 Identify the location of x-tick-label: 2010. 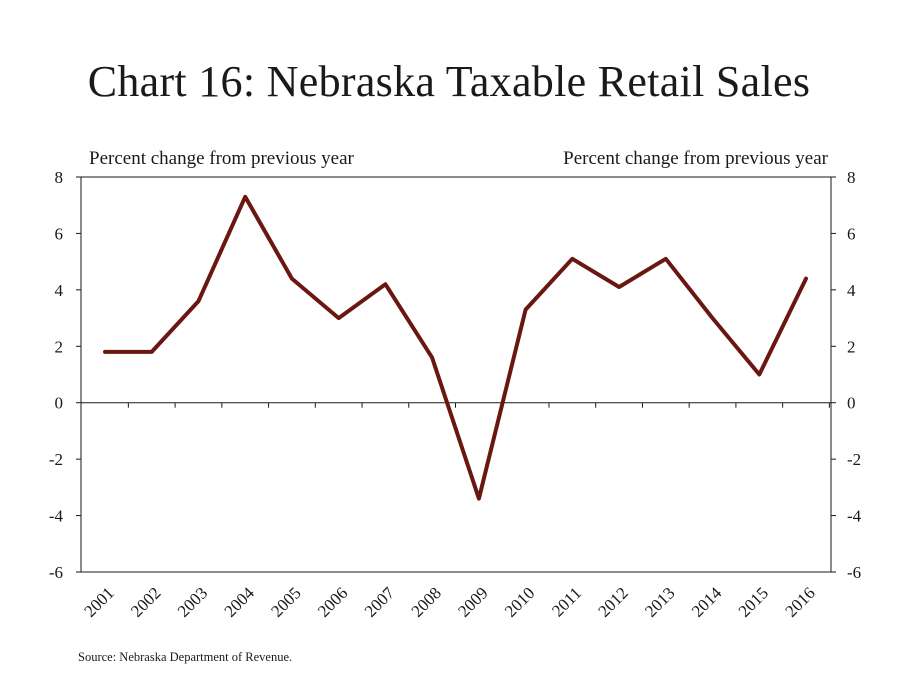
(519, 601).